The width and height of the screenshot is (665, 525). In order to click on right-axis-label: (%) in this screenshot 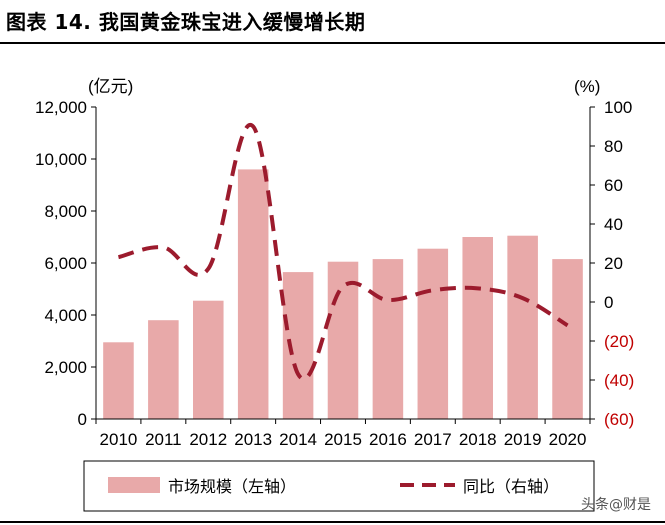, I will do `click(587, 86)`.